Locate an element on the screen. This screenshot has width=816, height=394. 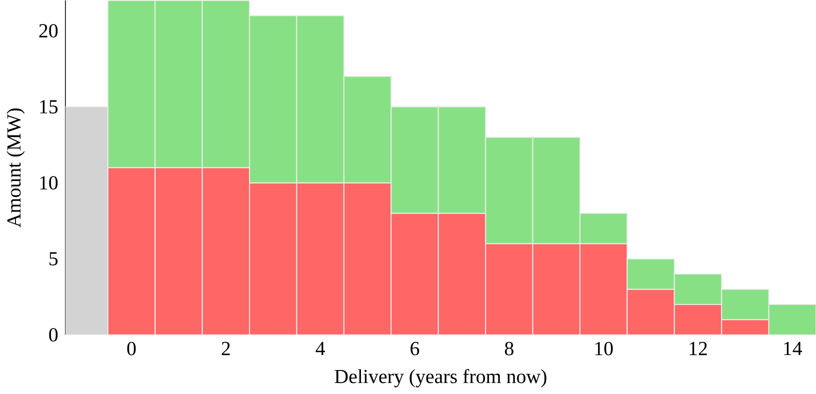
y-tick-label: 5 is located at coordinates (54, 259).